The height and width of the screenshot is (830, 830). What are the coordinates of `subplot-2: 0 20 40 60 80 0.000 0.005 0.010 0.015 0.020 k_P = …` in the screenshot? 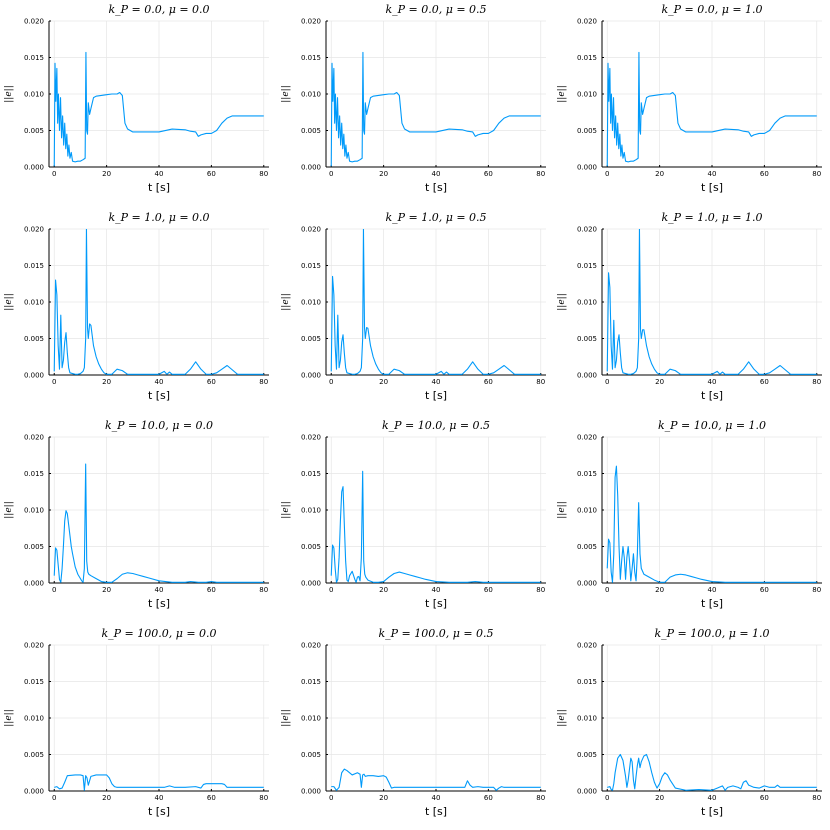 It's located at (413, 98).